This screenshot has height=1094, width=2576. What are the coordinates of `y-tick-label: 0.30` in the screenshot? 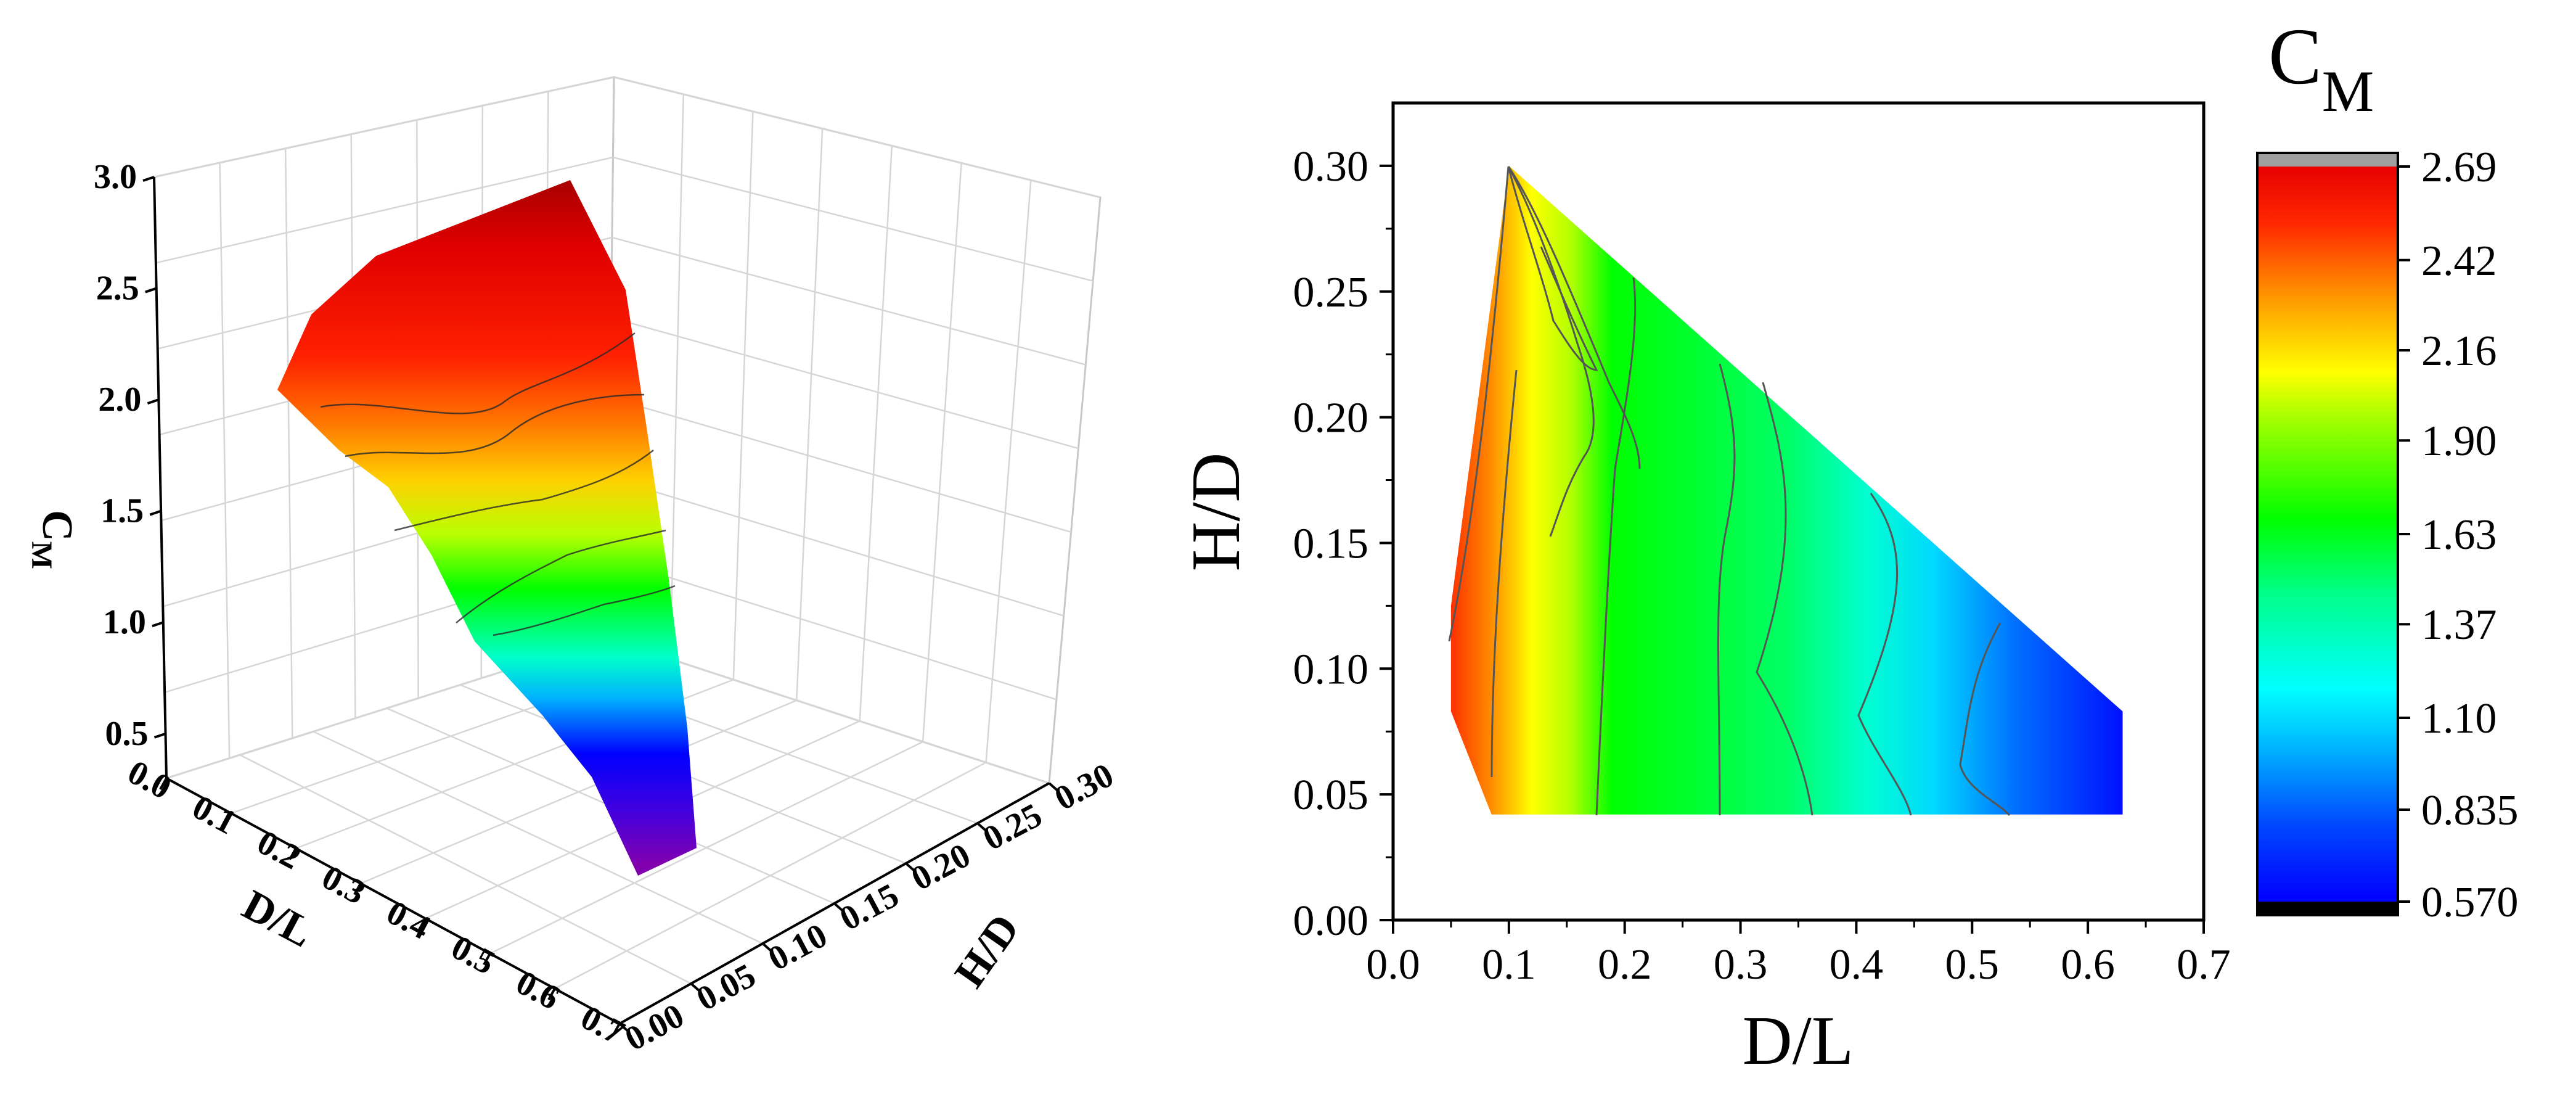 It's located at (1331, 167).